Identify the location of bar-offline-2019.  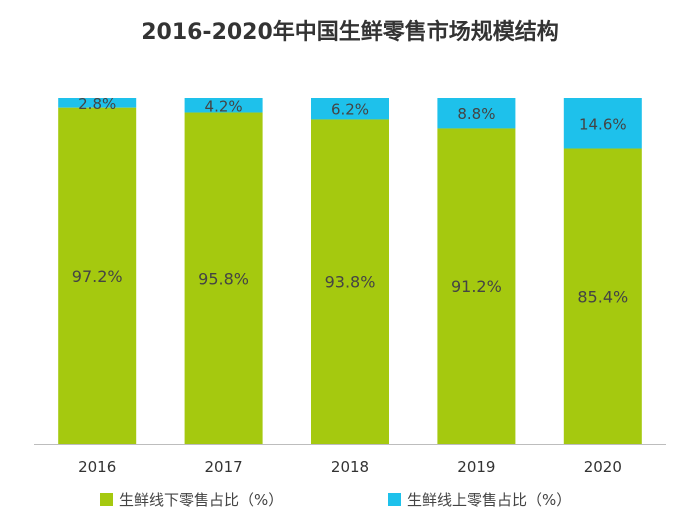
(476, 286).